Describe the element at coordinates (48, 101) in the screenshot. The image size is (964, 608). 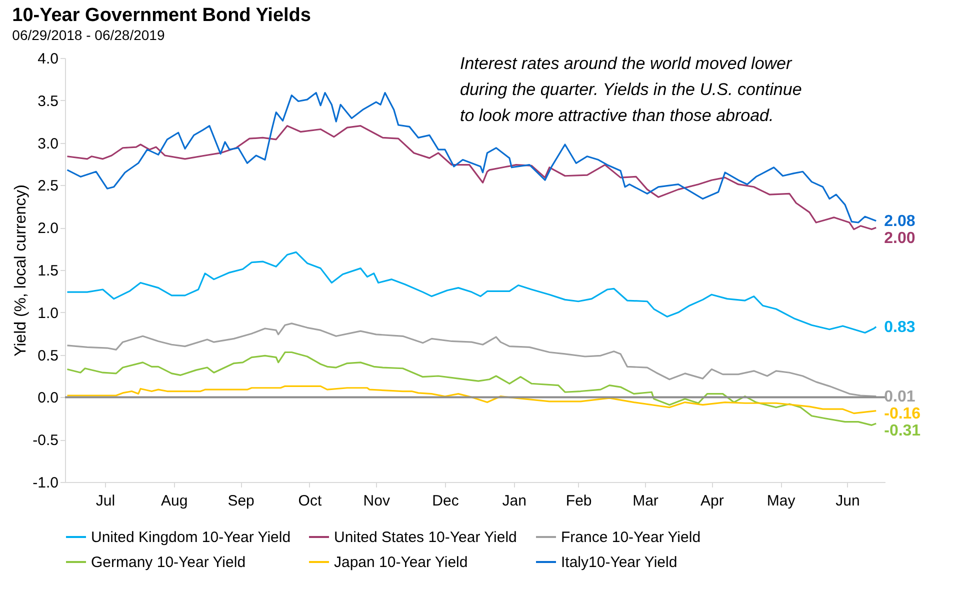
I see `y-tick-label: 3.5` at that location.